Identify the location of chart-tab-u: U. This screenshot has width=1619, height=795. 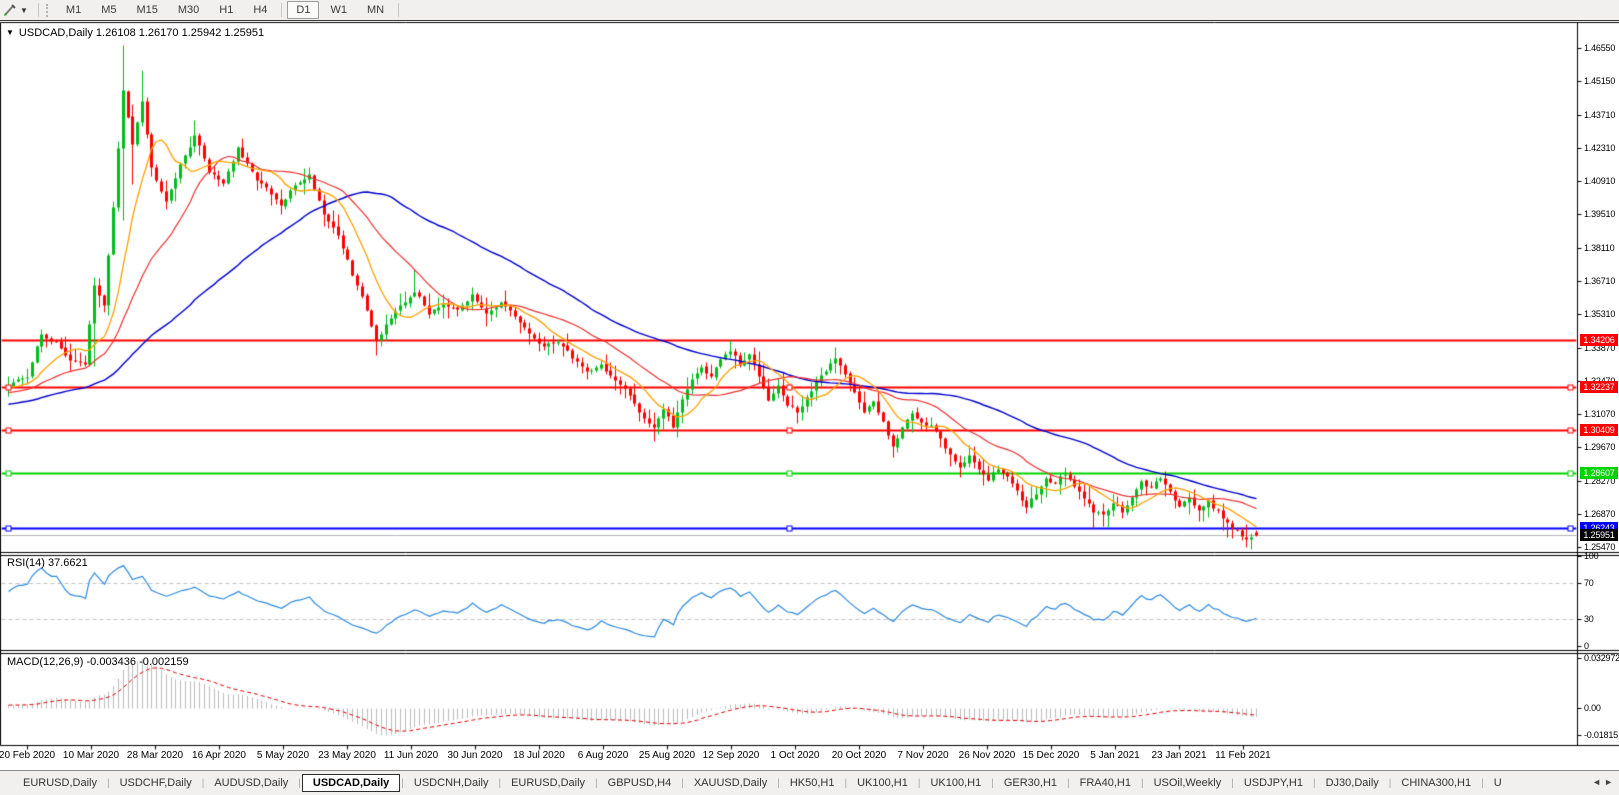
(1497, 783).